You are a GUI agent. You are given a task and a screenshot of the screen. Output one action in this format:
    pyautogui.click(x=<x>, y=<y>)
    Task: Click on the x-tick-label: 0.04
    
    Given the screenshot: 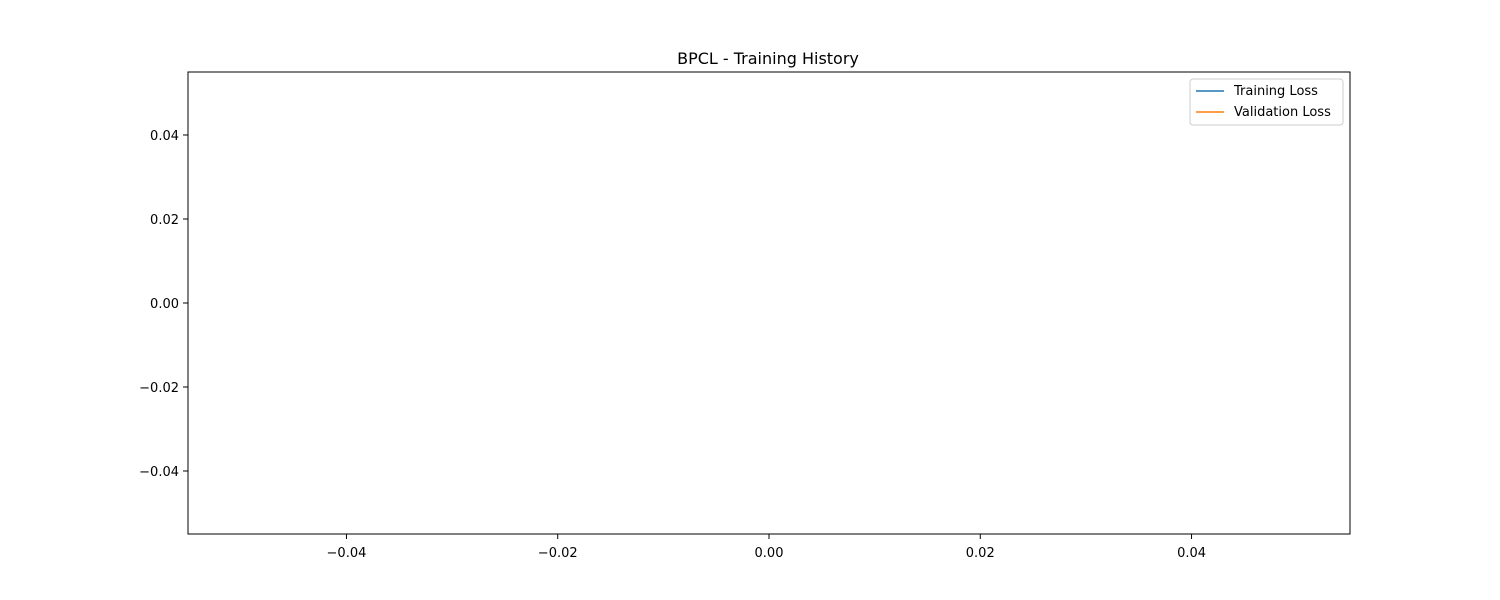 What is the action you would take?
    pyautogui.click(x=1191, y=553)
    